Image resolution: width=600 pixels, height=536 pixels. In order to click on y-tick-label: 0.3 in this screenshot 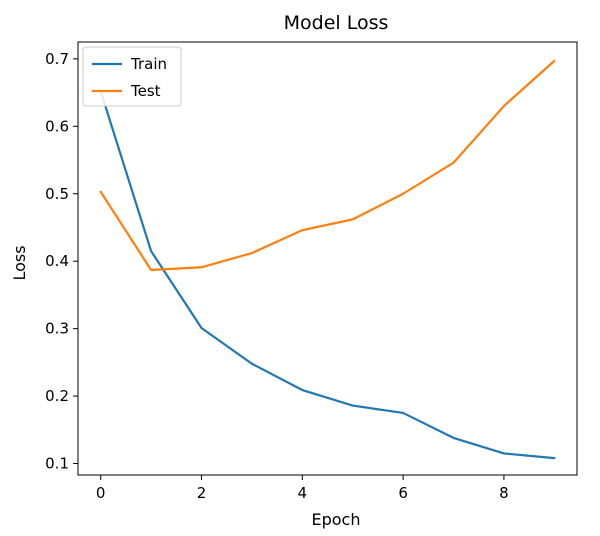, I will do `click(57, 329)`.